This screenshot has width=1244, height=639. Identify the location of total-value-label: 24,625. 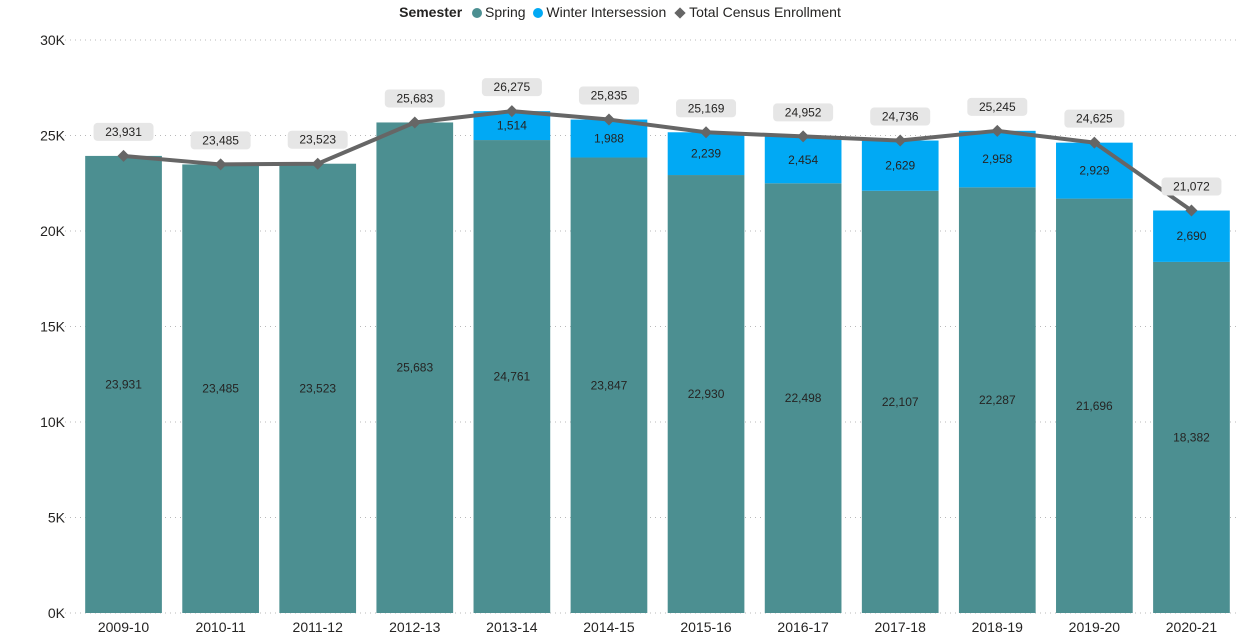
(1094, 119).